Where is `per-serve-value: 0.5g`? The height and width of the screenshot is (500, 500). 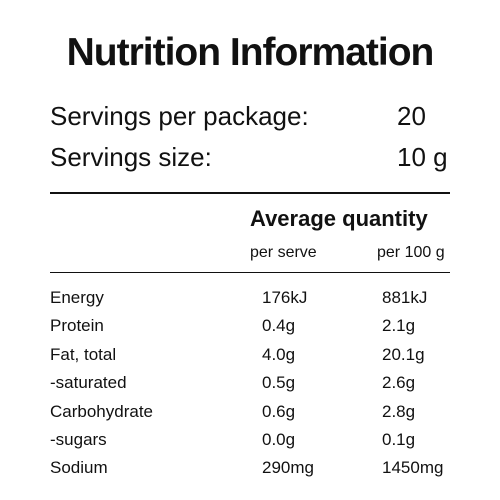
per-serve-value: 0.5g is located at coordinates (279, 383).